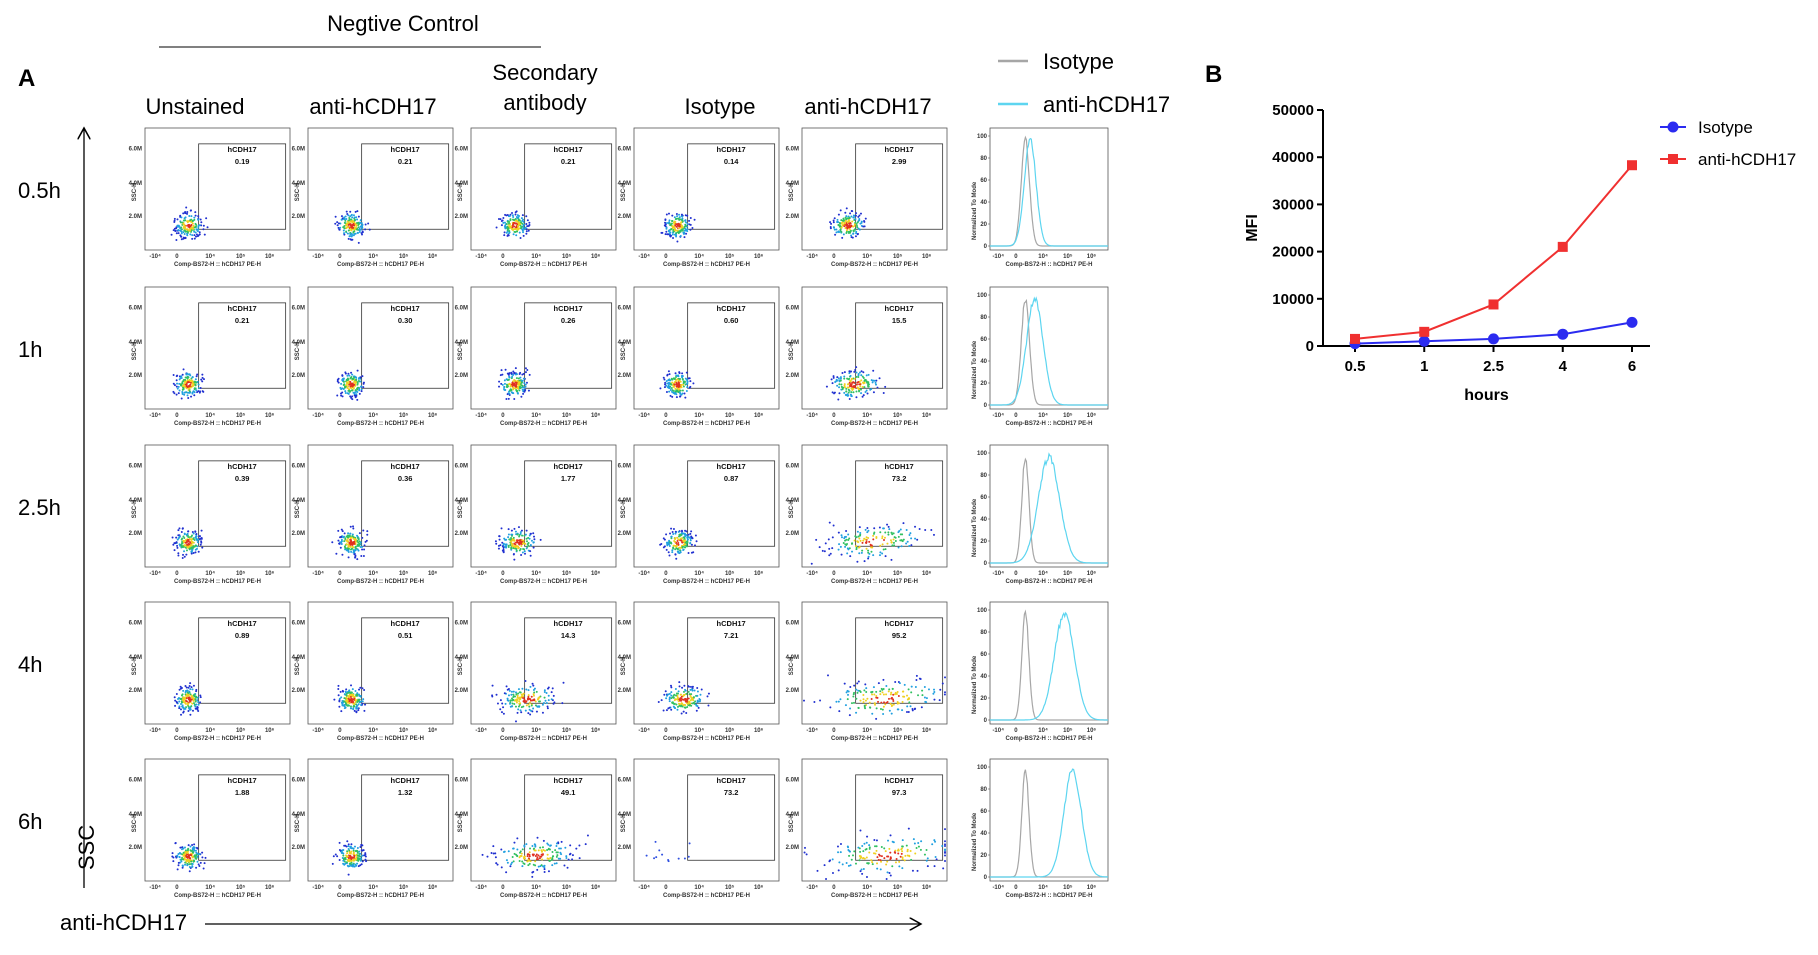 This screenshot has width=1818, height=955. I want to click on histogram-curve, so click(1049, 823).